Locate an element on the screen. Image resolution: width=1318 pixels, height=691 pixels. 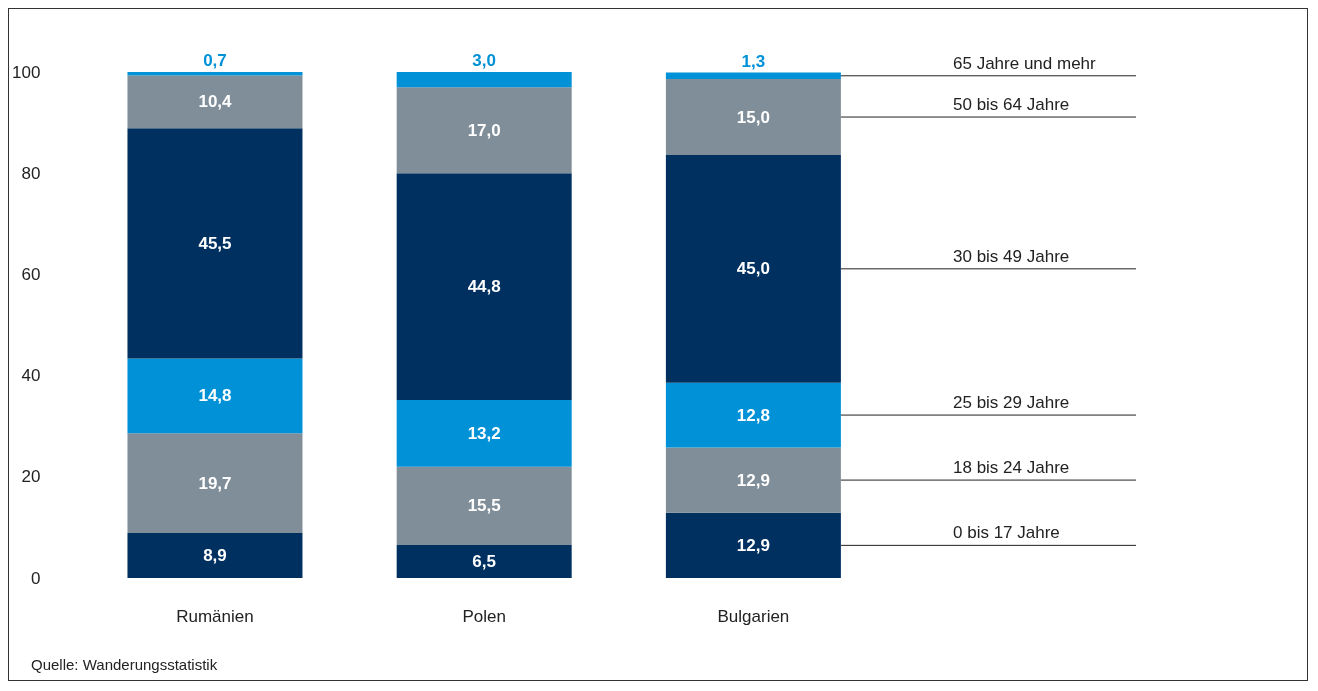
text: 18 bis 24 Jahre is located at coordinates (1011, 468).